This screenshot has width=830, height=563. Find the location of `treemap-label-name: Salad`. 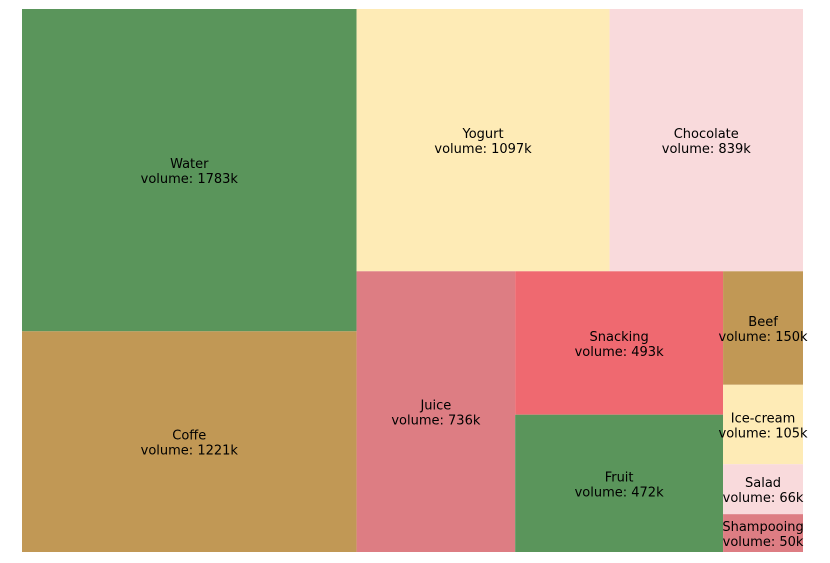

treemap-label-name: Salad is located at coordinates (763, 483).